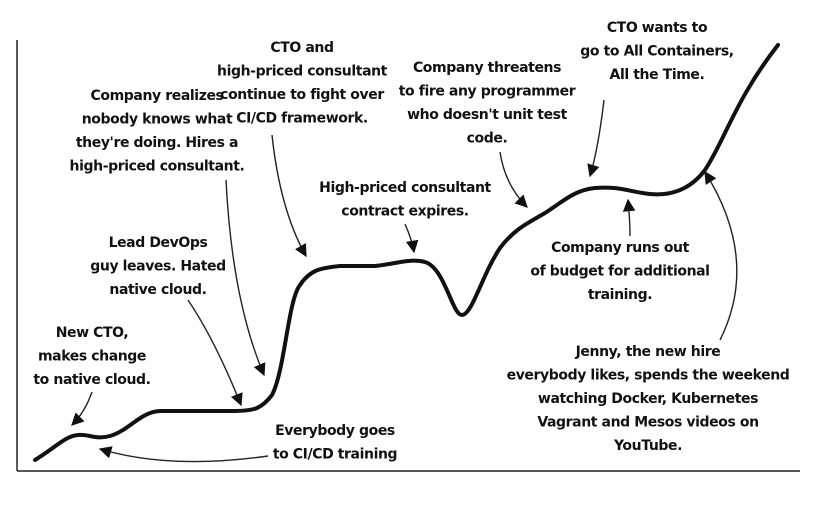 The height and width of the screenshot is (511, 815). Describe the element at coordinates (92, 357) in the screenshot. I see `annotation-line: makes change` at that location.